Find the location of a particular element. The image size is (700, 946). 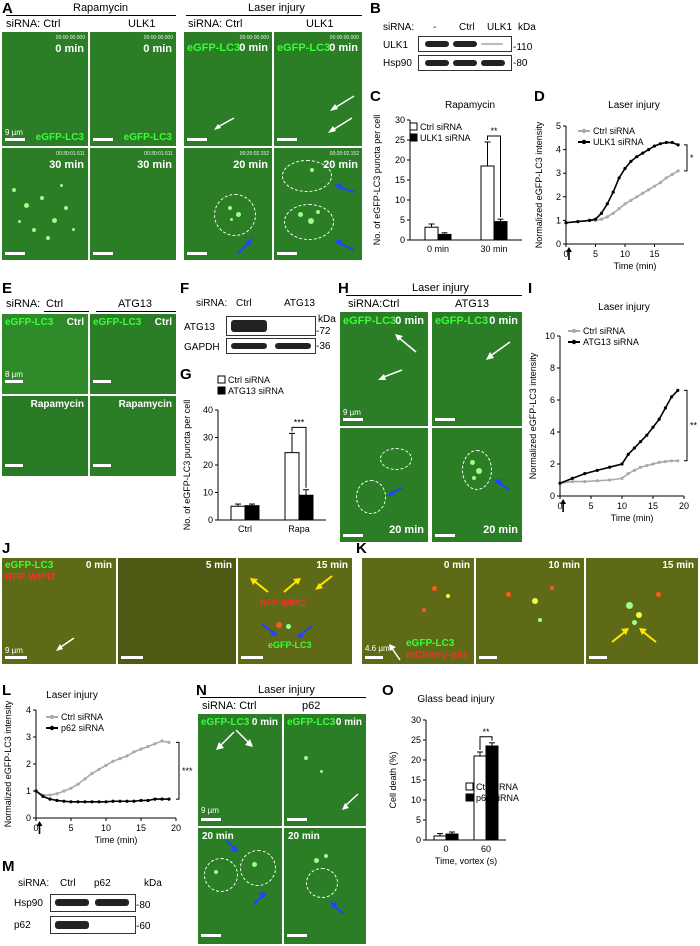

legend-label: ULK1 siRNA is located at coordinates (618, 142).